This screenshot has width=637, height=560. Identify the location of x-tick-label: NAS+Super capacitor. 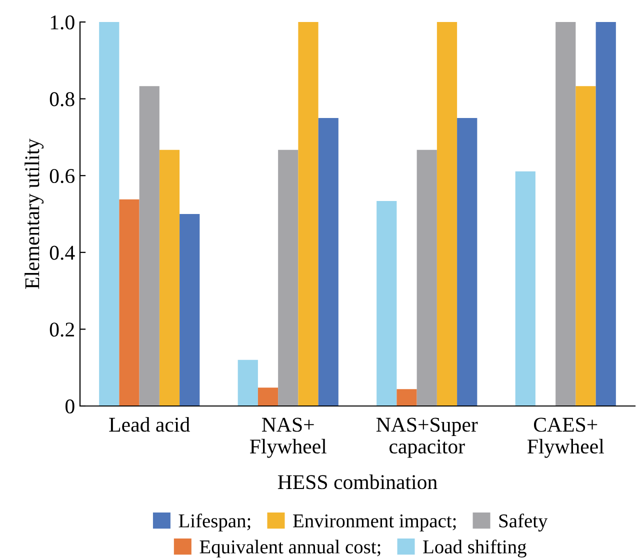
(427, 438).